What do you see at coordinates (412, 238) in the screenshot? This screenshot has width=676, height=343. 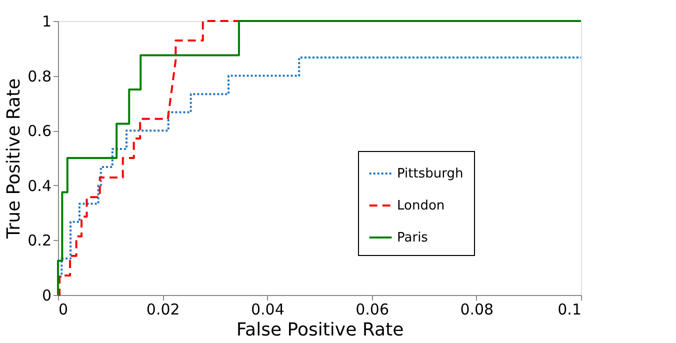 I see `legend-label: Paris` at bounding box center [412, 238].